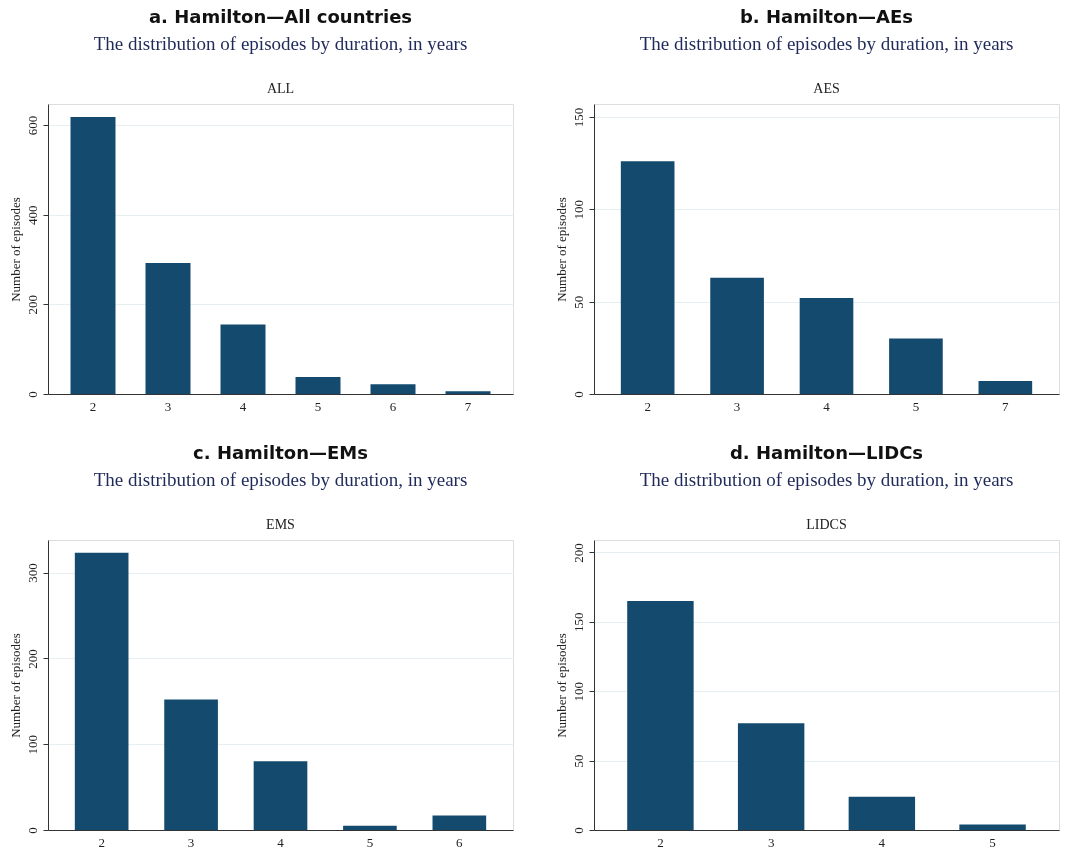 This screenshot has height=855, width=1089. I want to click on chart-title: d. Hamilton—LIDCs, so click(826, 452).